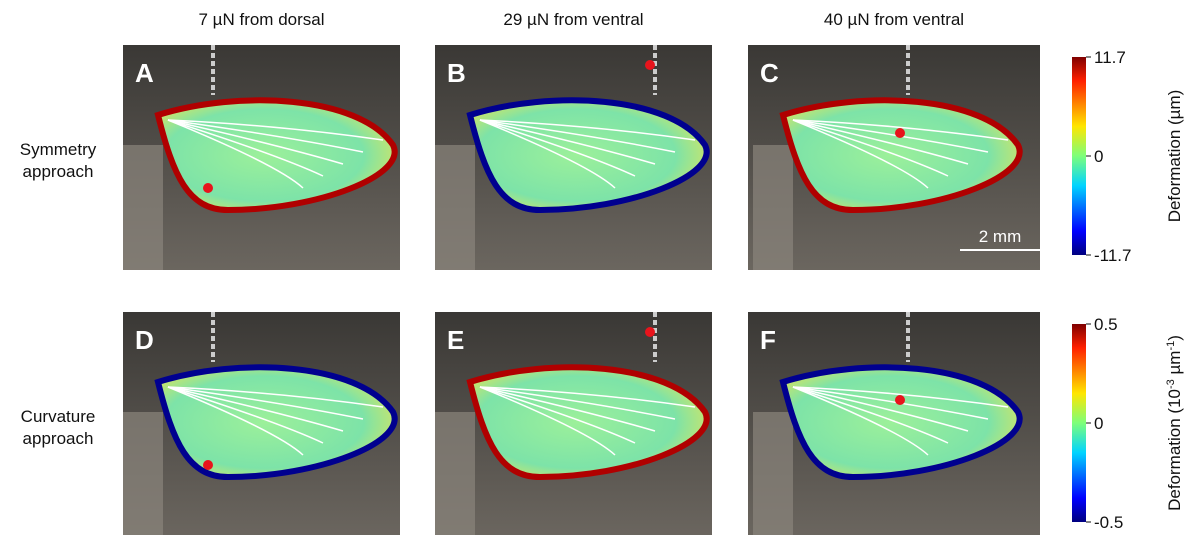  I want to click on row-label-line: Symmetry, so click(58, 149).